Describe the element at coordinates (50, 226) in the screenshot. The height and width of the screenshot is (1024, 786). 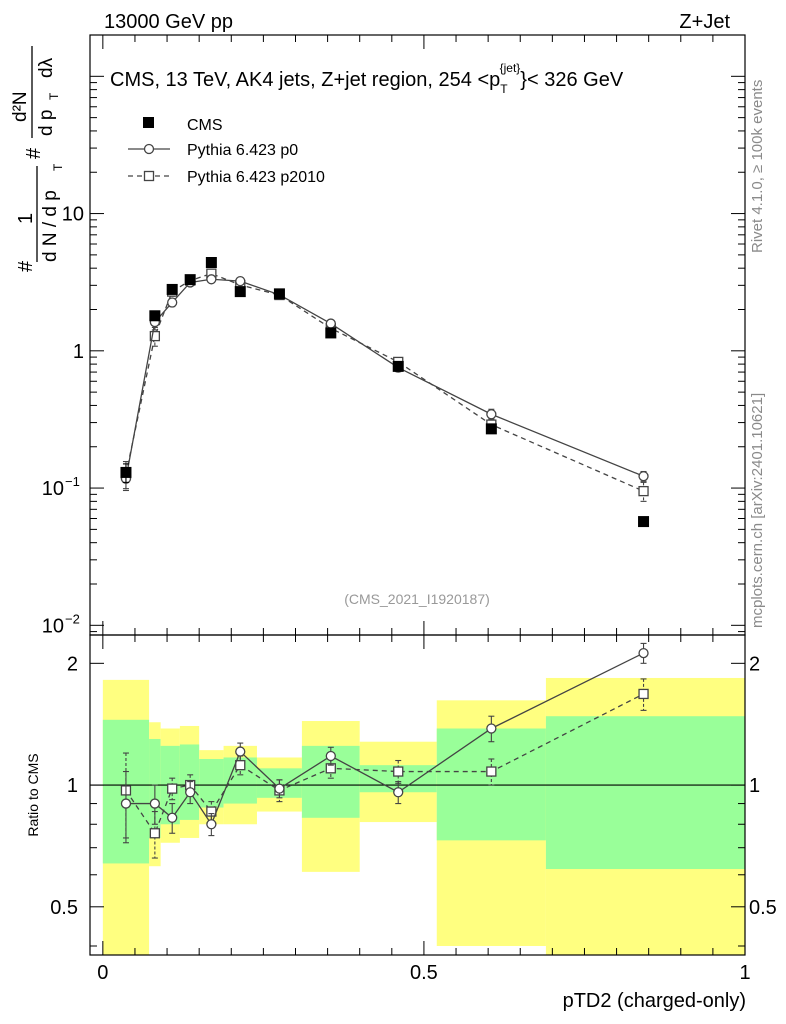
I see `ylabel-dn: d N / d p` at that location.